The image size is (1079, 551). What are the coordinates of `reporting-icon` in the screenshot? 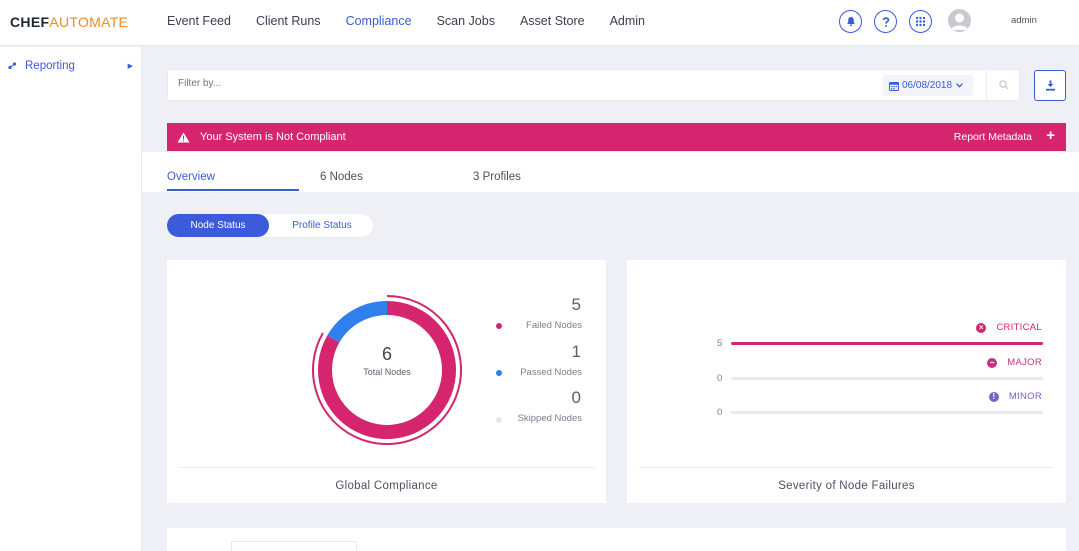 It's located at (12, 66).